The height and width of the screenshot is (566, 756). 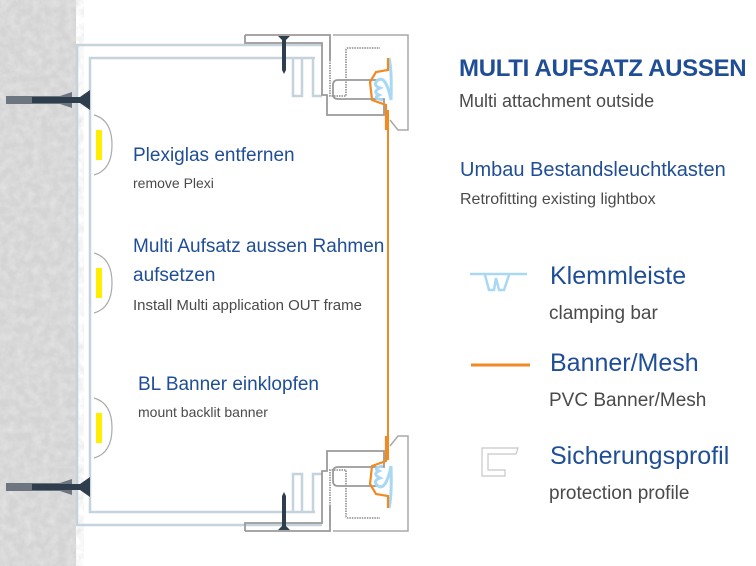 What do you see at coordinates (619, 493) in the screenshot?
I see `legend-protection-profile-caption: protection profile` at bounding box center [619, 493].